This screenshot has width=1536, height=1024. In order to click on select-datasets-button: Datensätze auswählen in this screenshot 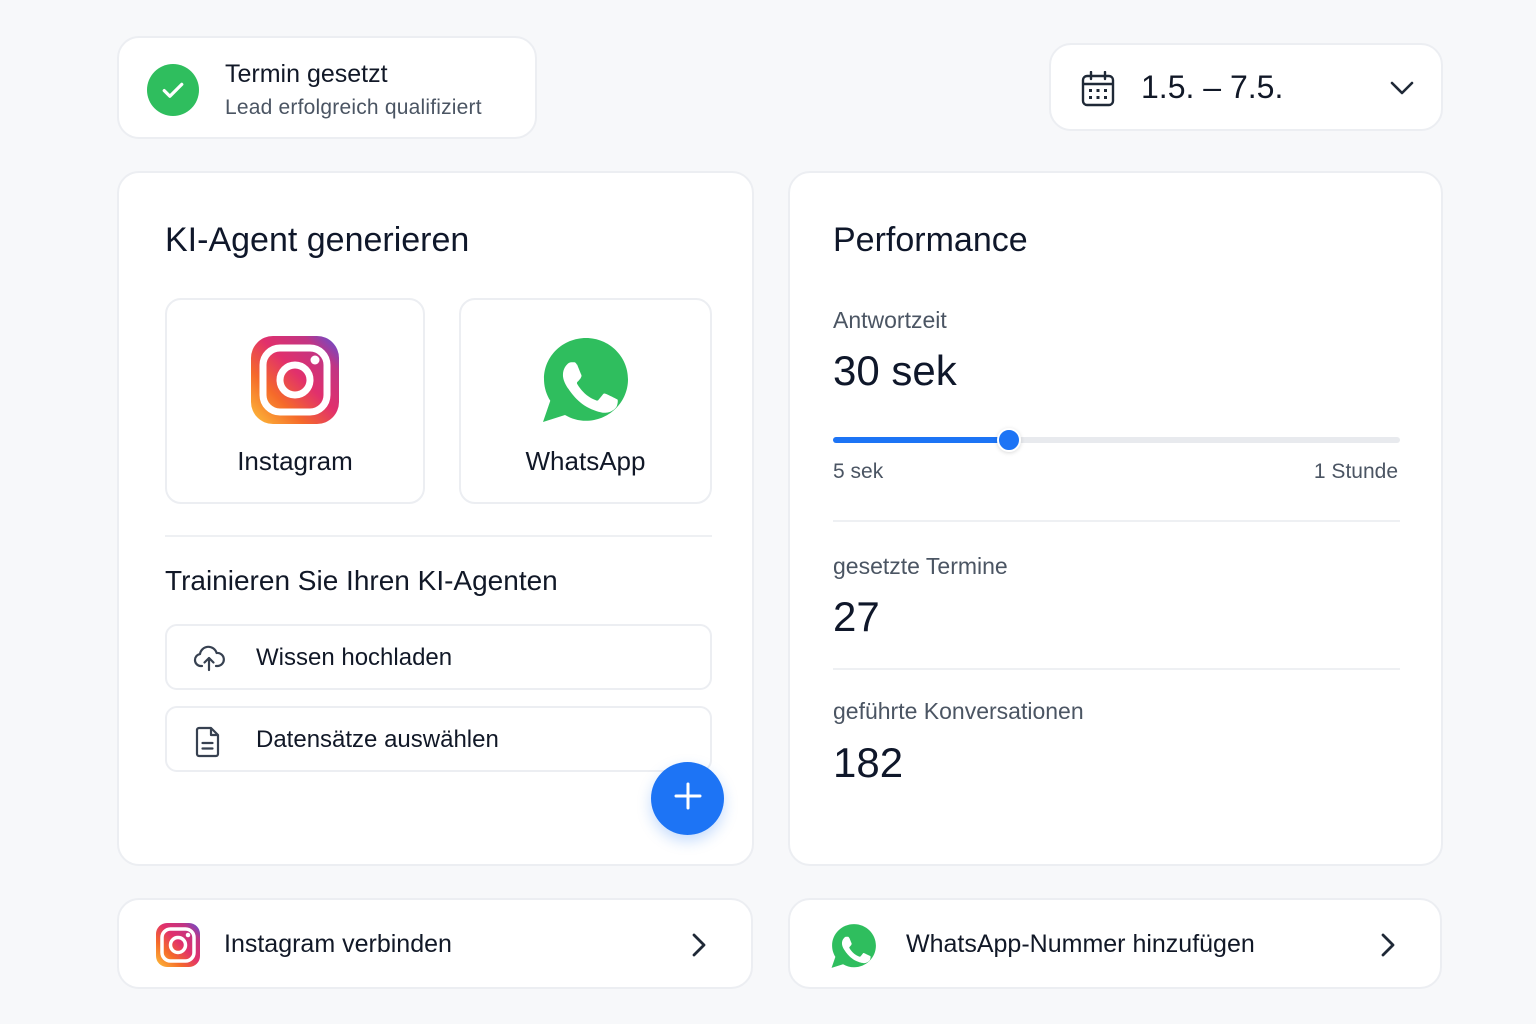, I will do `click(438, 739)`.